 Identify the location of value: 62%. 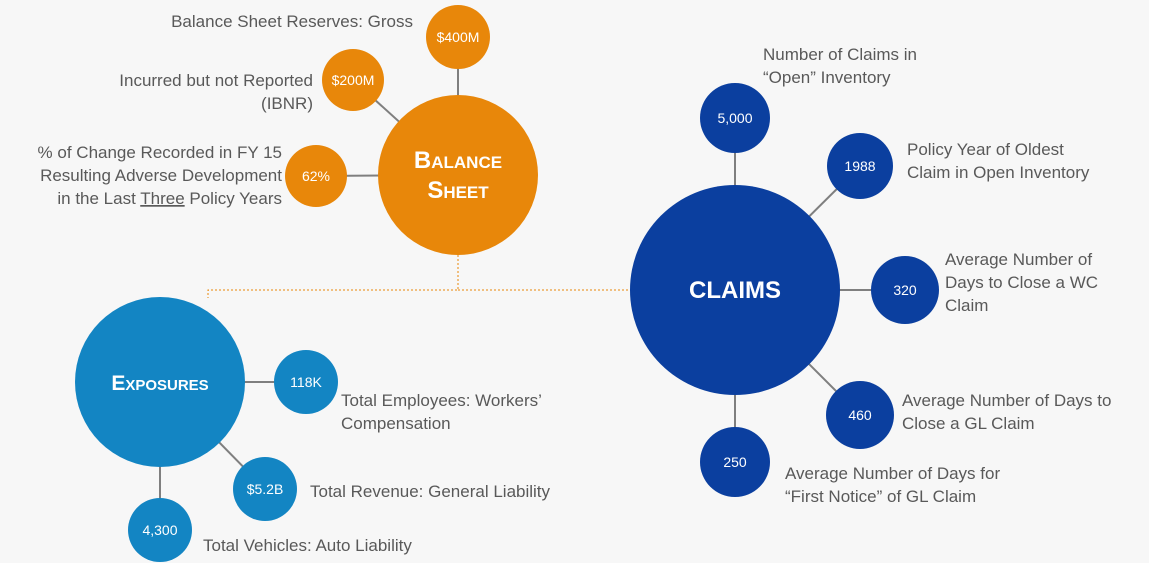
(316, 176).